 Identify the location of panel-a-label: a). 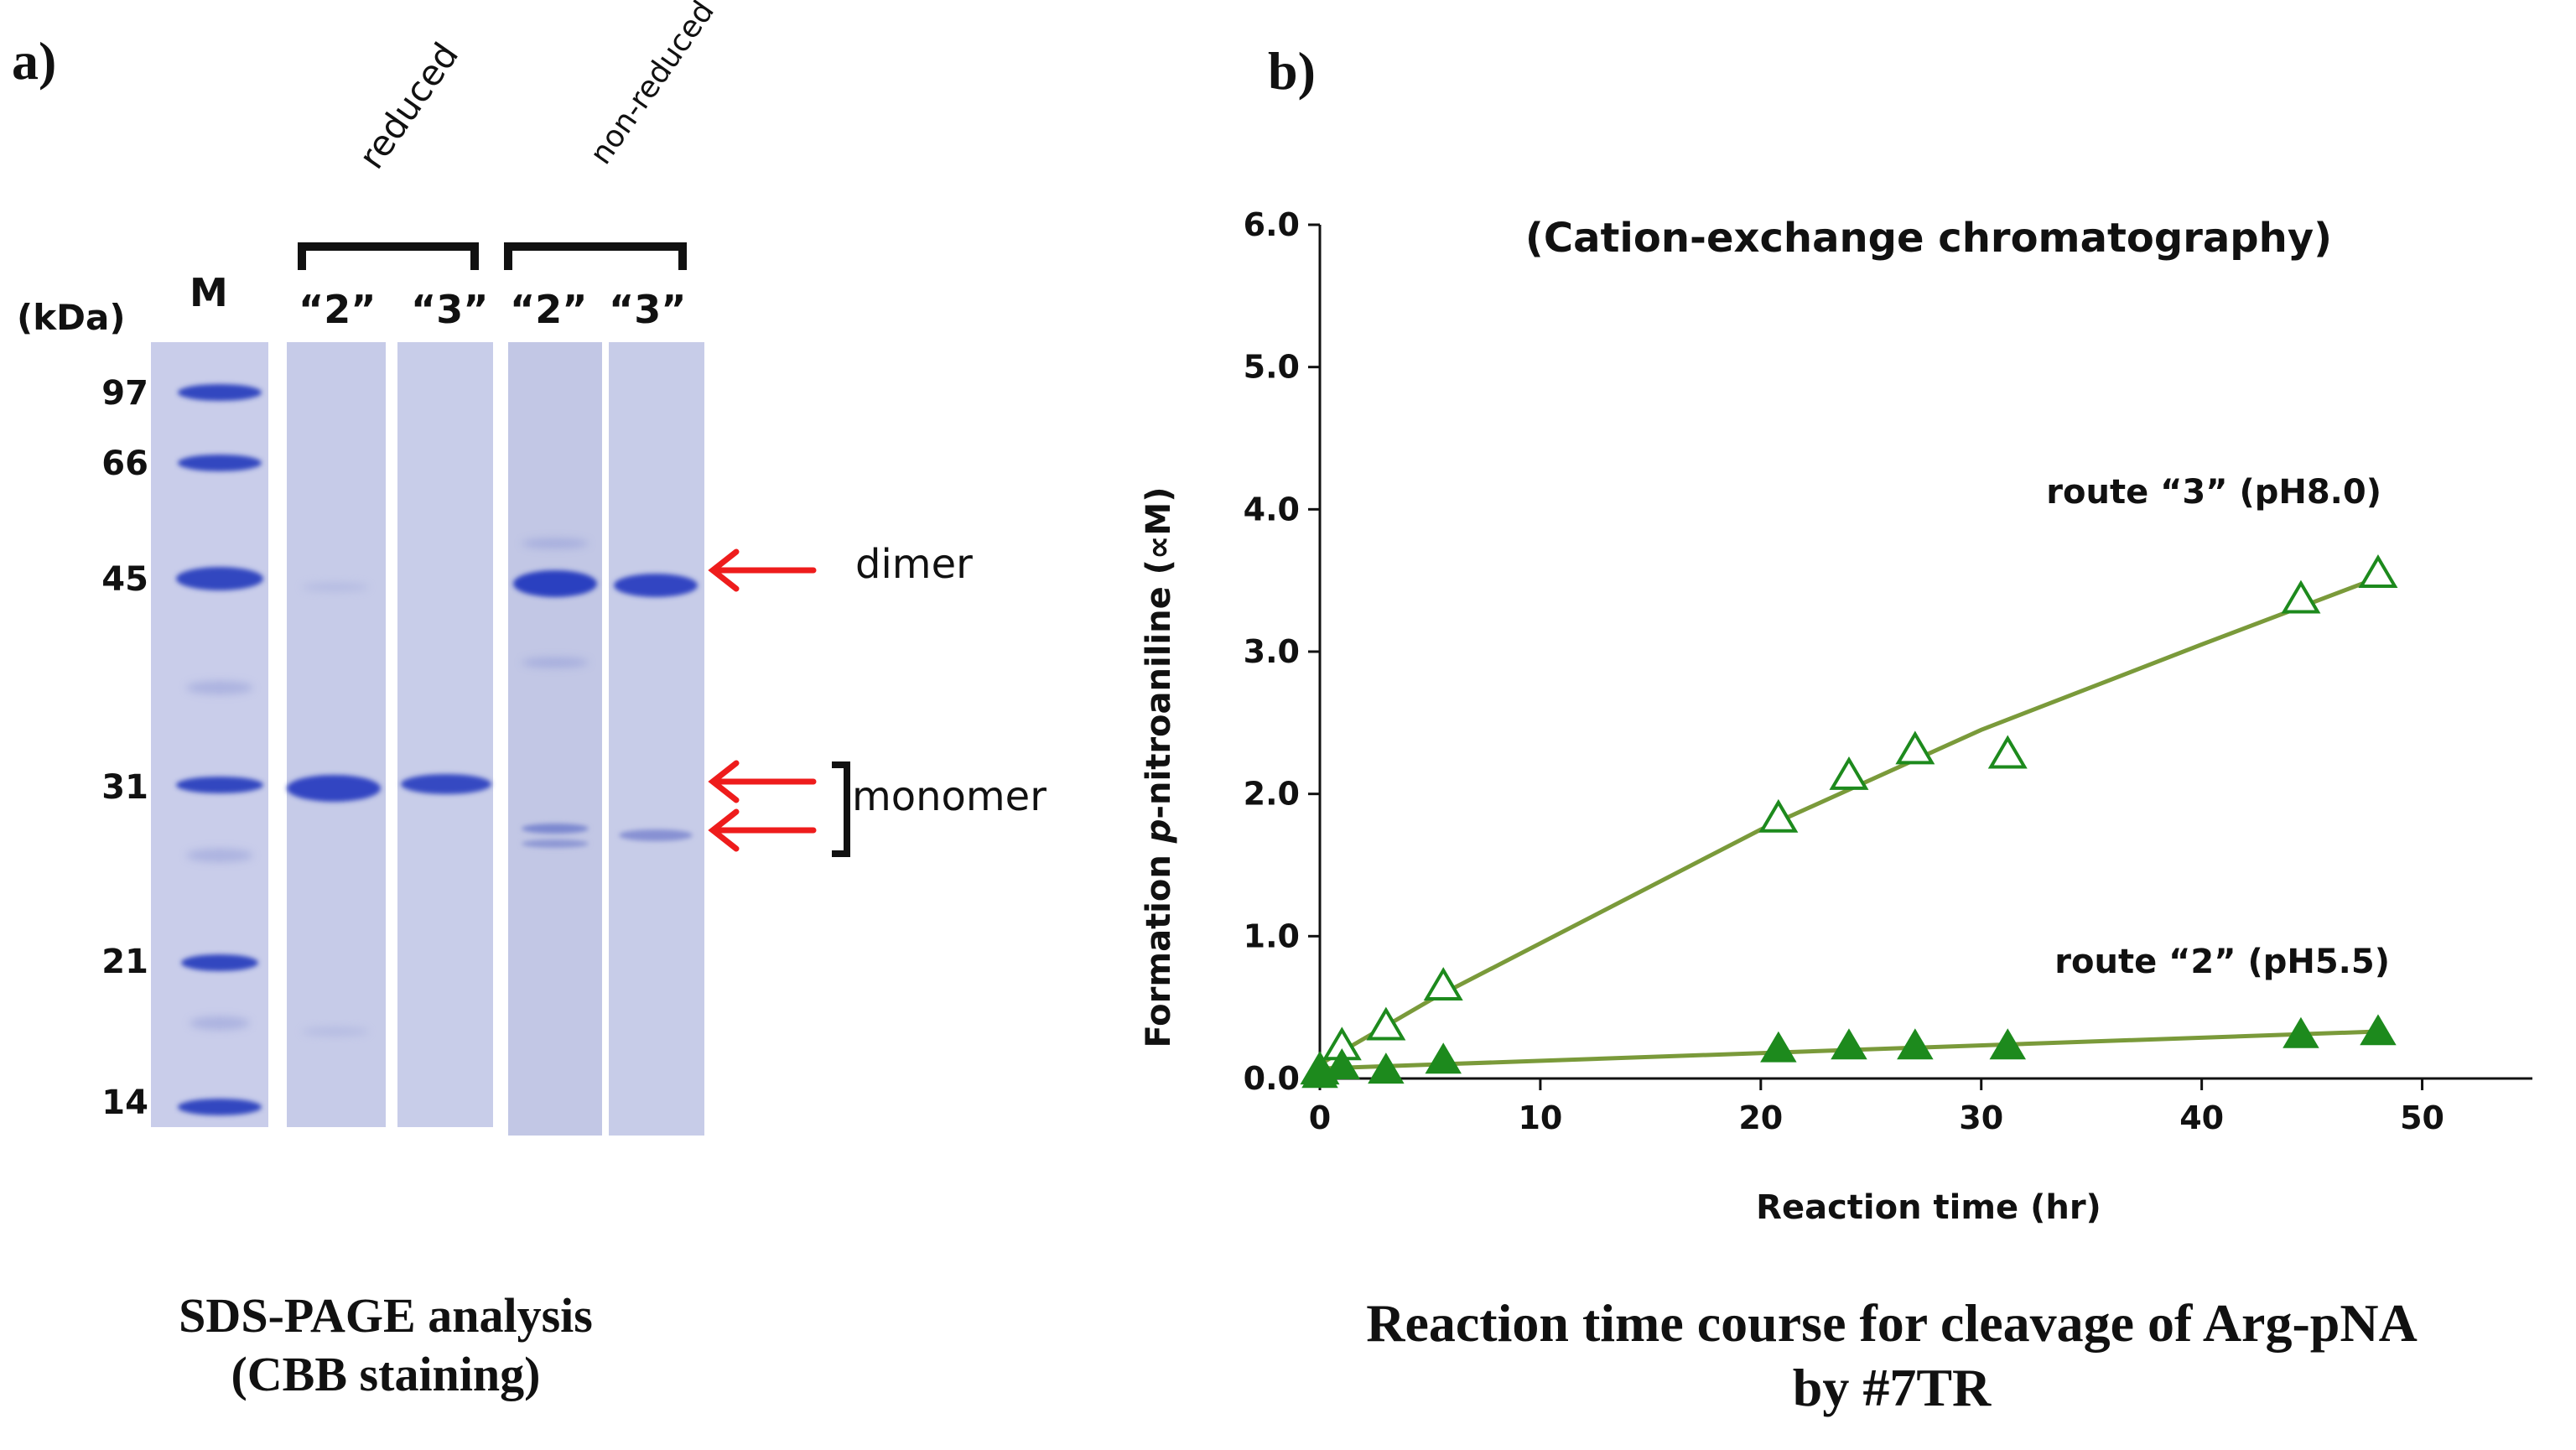
(34, 61).